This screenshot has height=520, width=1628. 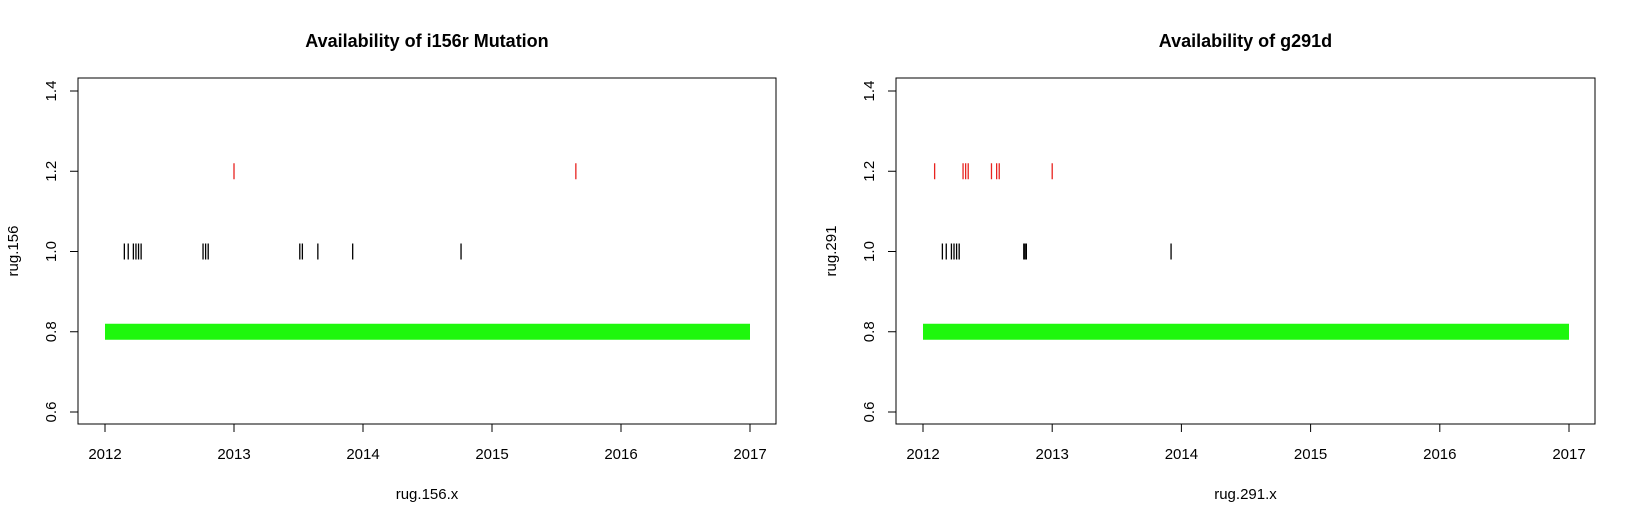 I want to click on panel-2-x-tick-label: 2016, so click(x=1439, y=454).